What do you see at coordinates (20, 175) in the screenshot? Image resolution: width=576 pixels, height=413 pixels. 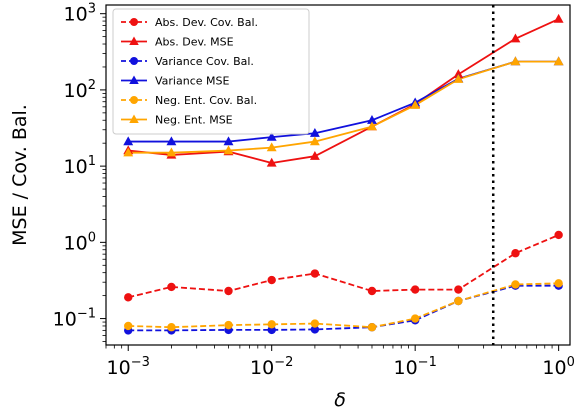 I see `y-axis-label: MSE / Cov. Bal.` at bounding box center [20, 175].